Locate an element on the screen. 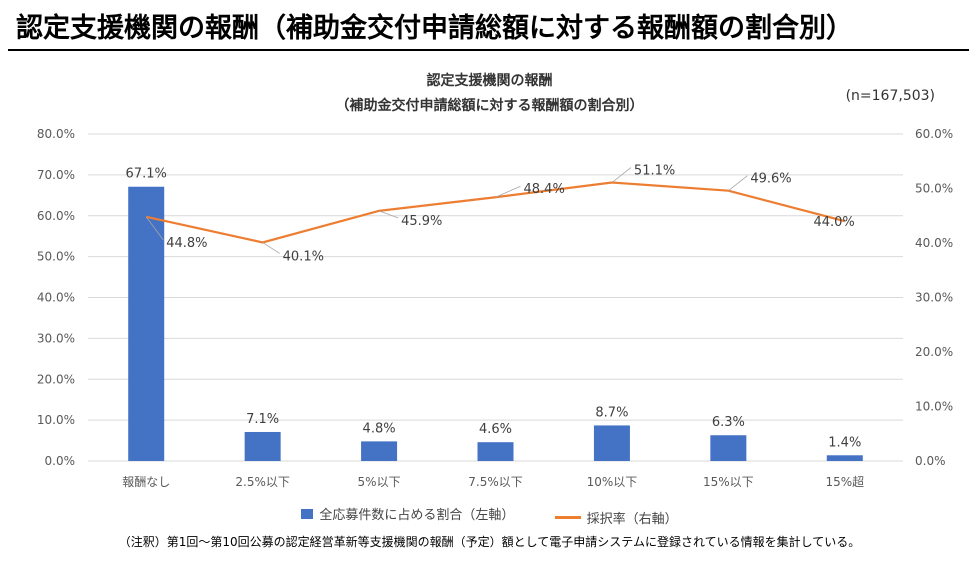 This screenshot has height=568, width=979. right-axis-tick-label: 60.0% is located at coordinates (934, 134).